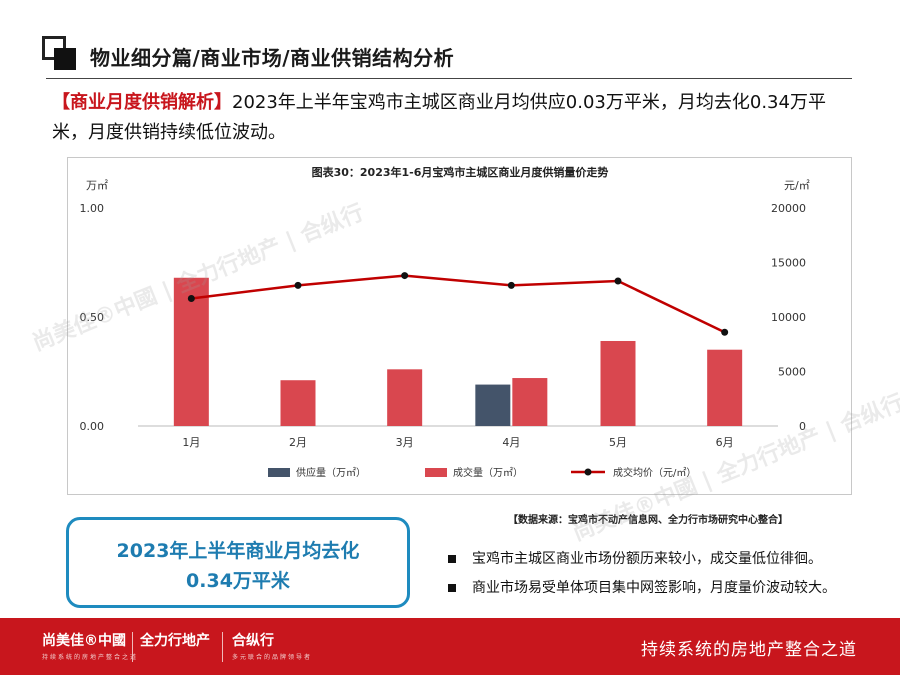  What do you see at coordinates (405, 442) in the screenshot?
I see `x-tick-label: 3月` at bounding box center [405, 442].